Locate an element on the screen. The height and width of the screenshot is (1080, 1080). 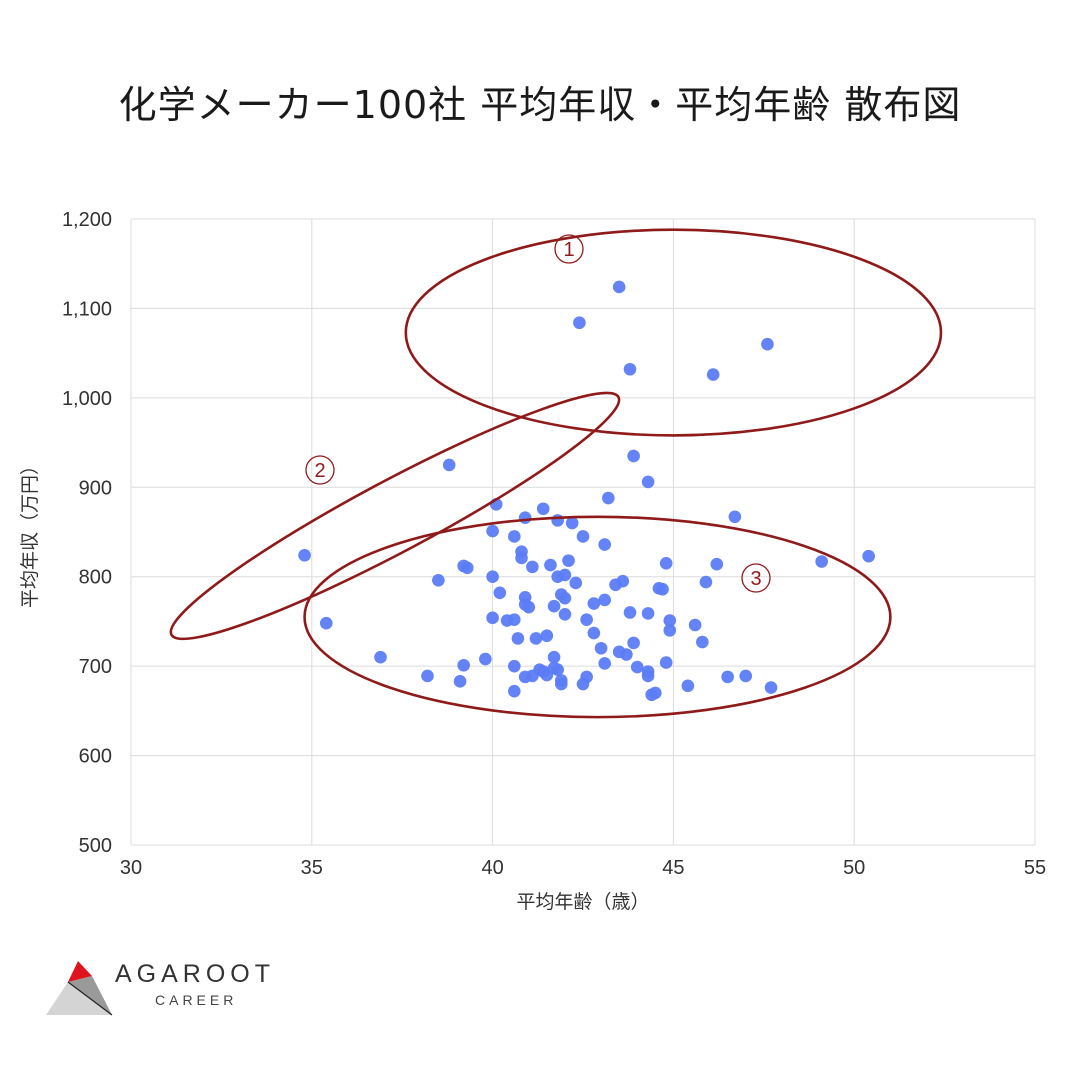
chart-title: 化学メーカー100社 平均年収・平均年齢 散布図 is located at coordinates (540, 105).